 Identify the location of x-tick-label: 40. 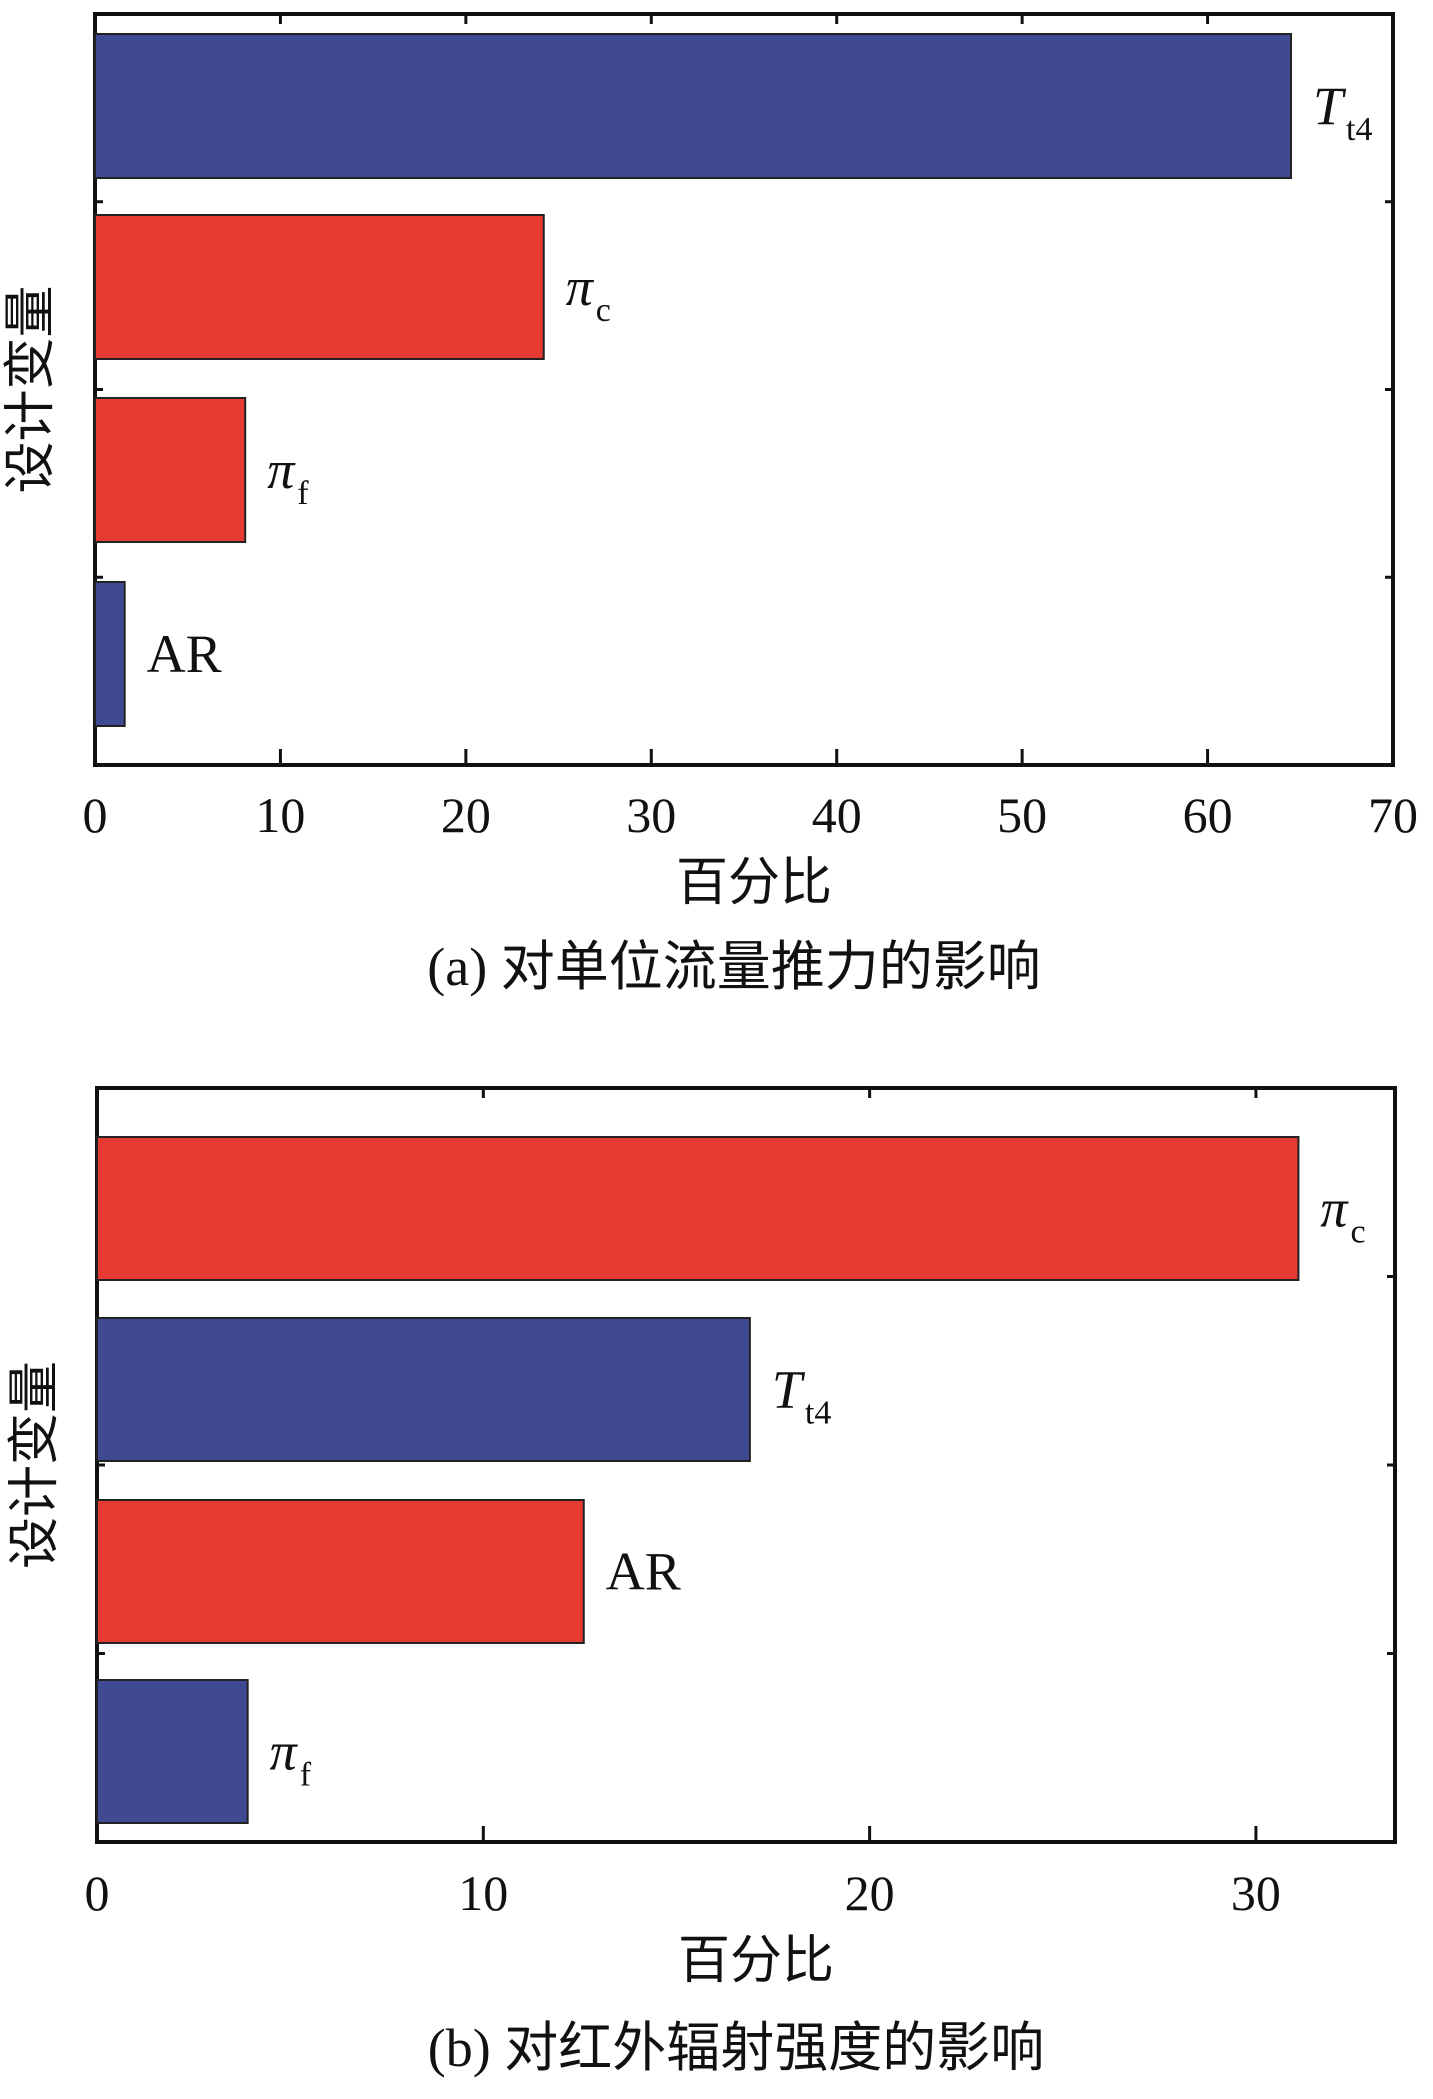
(837, 815).